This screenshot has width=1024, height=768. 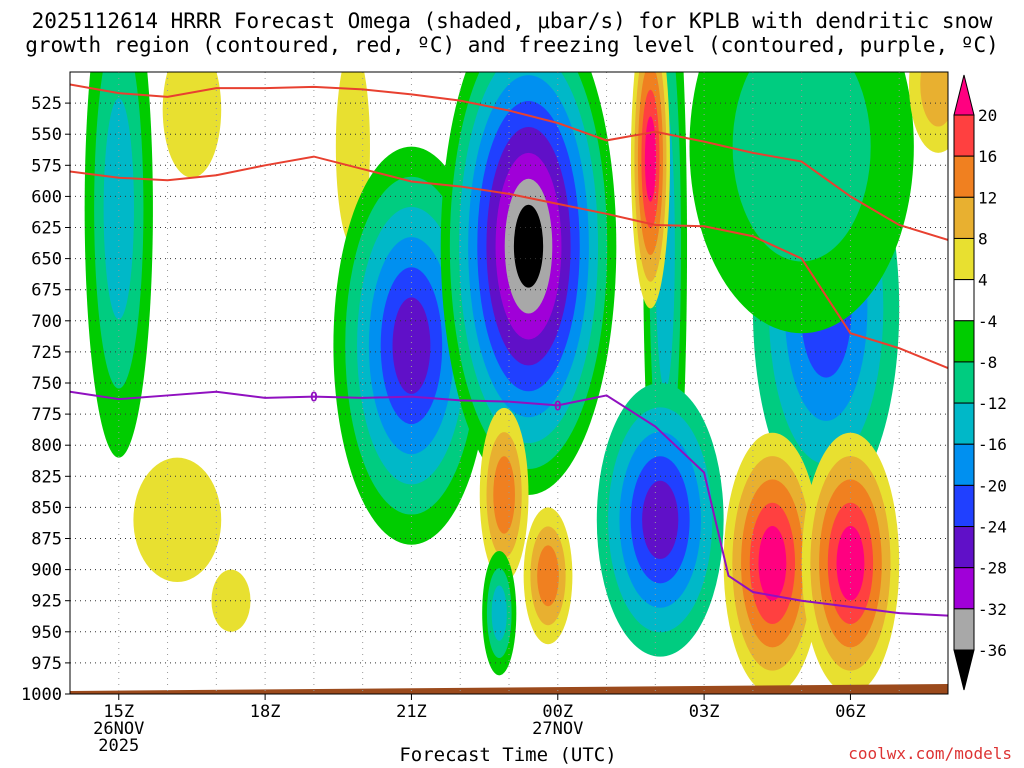 What do you see at coordinates (46, 104) in the screenshot?
I see `y-tick-label: 525` at bounding box center [46, 104].